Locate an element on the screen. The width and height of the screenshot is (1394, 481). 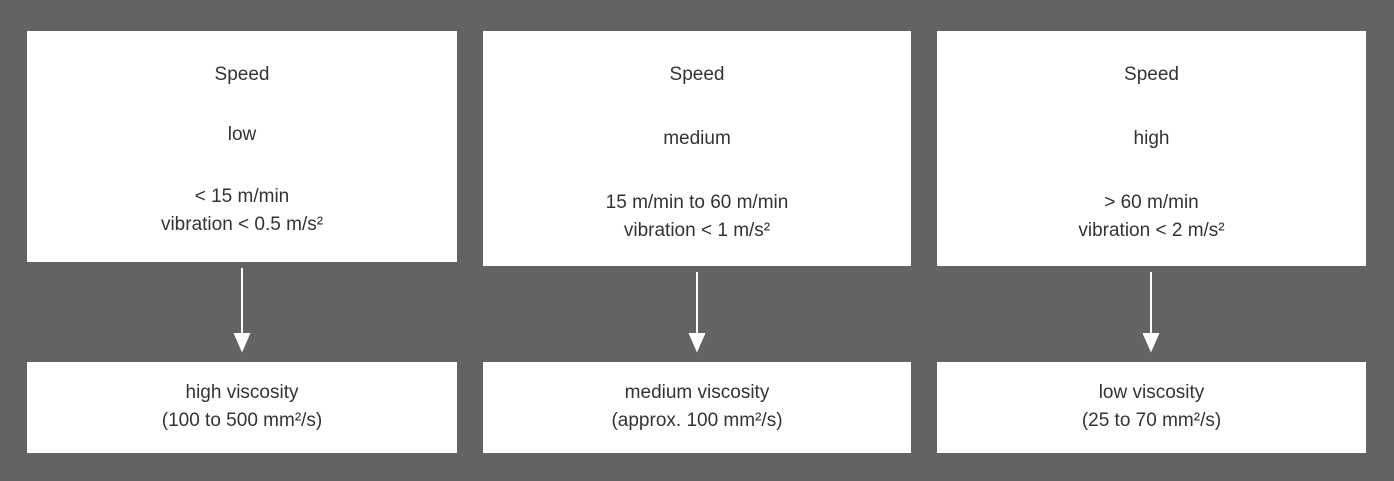
vibration: vibration < 2 m/s² is located at coordinates (1151, 230).